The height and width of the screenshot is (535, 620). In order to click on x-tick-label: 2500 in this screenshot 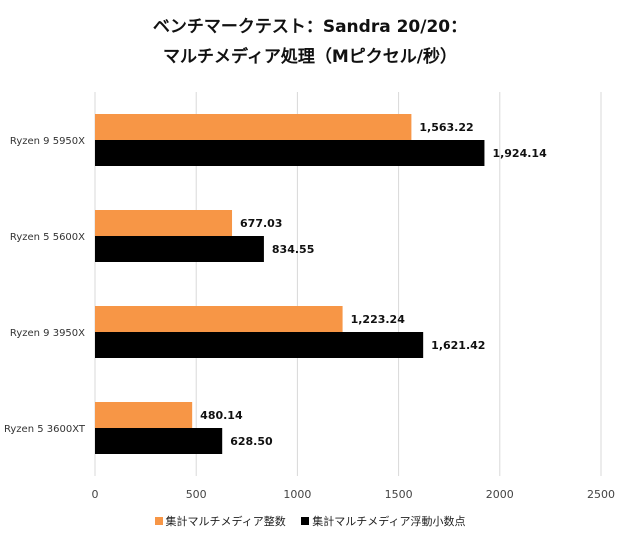, I will do `click(601, 494)`.